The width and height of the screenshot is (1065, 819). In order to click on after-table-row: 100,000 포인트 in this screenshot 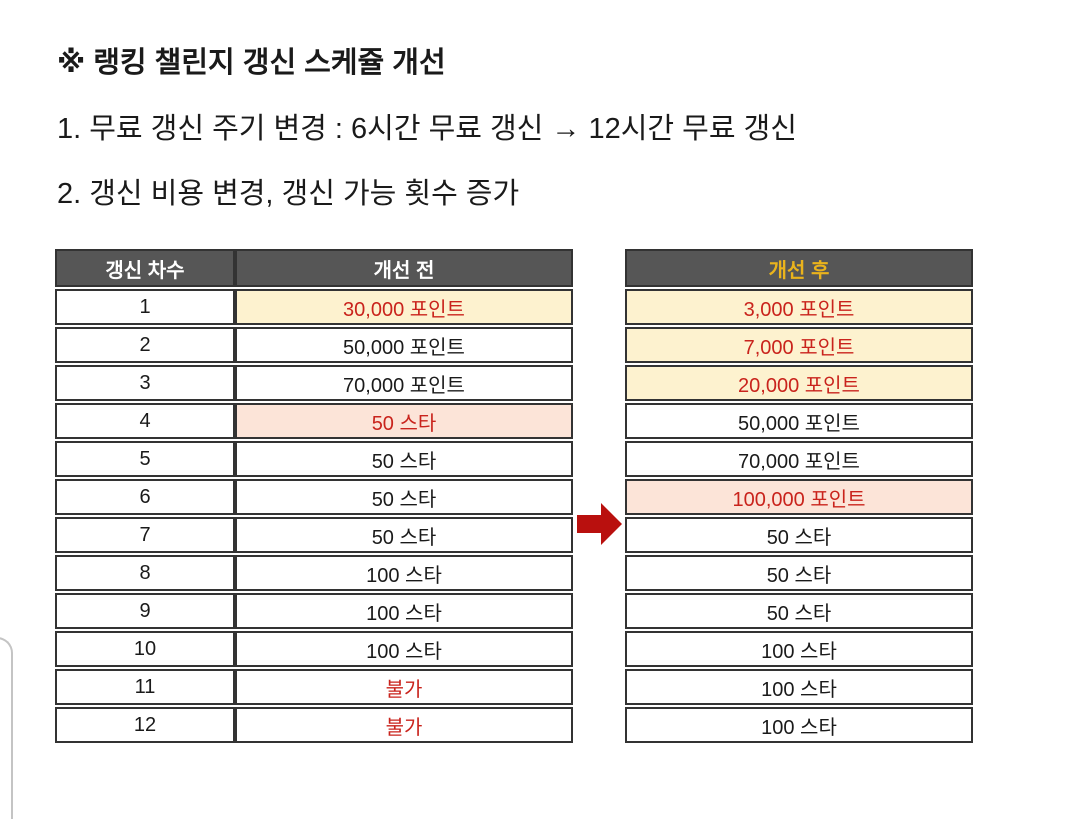, I will do `click(799, 497)`.